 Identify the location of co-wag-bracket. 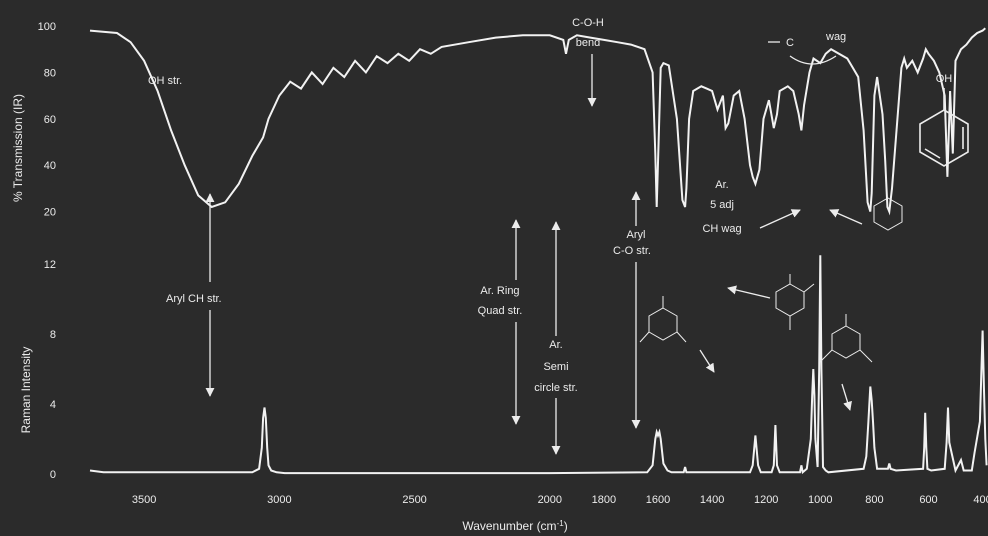
(813, 60).